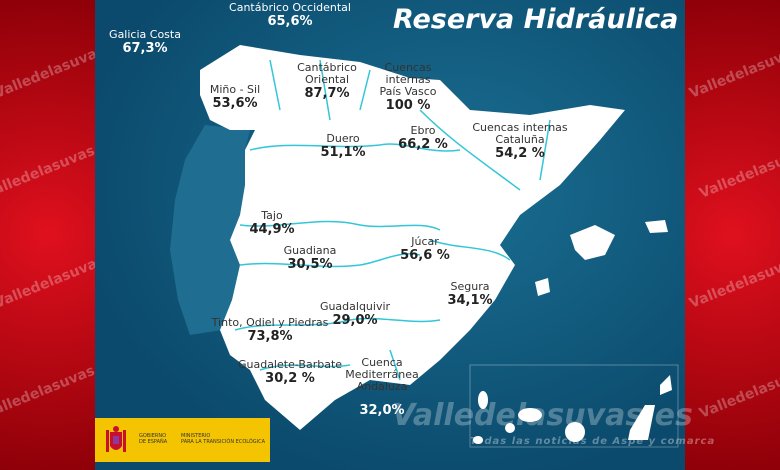 The height and width of the screenshot is (470, 780). What do you see at coordinates (327, 81) in the screenshot?
I see `basin-label: Cantábrico Oriental 87,7%` at bounding box center [327, 81].